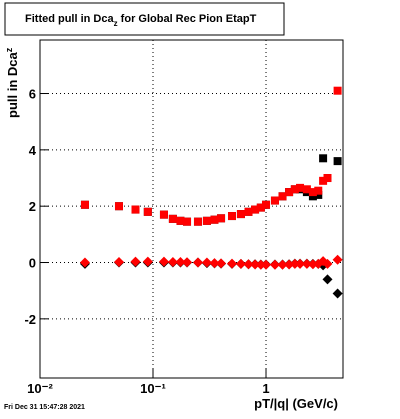 The width and height of the screenshot is (400, 419). Describe the element at coordinates (32, 94) in the screenshot. I see `y-tick-label: 6` at that location.